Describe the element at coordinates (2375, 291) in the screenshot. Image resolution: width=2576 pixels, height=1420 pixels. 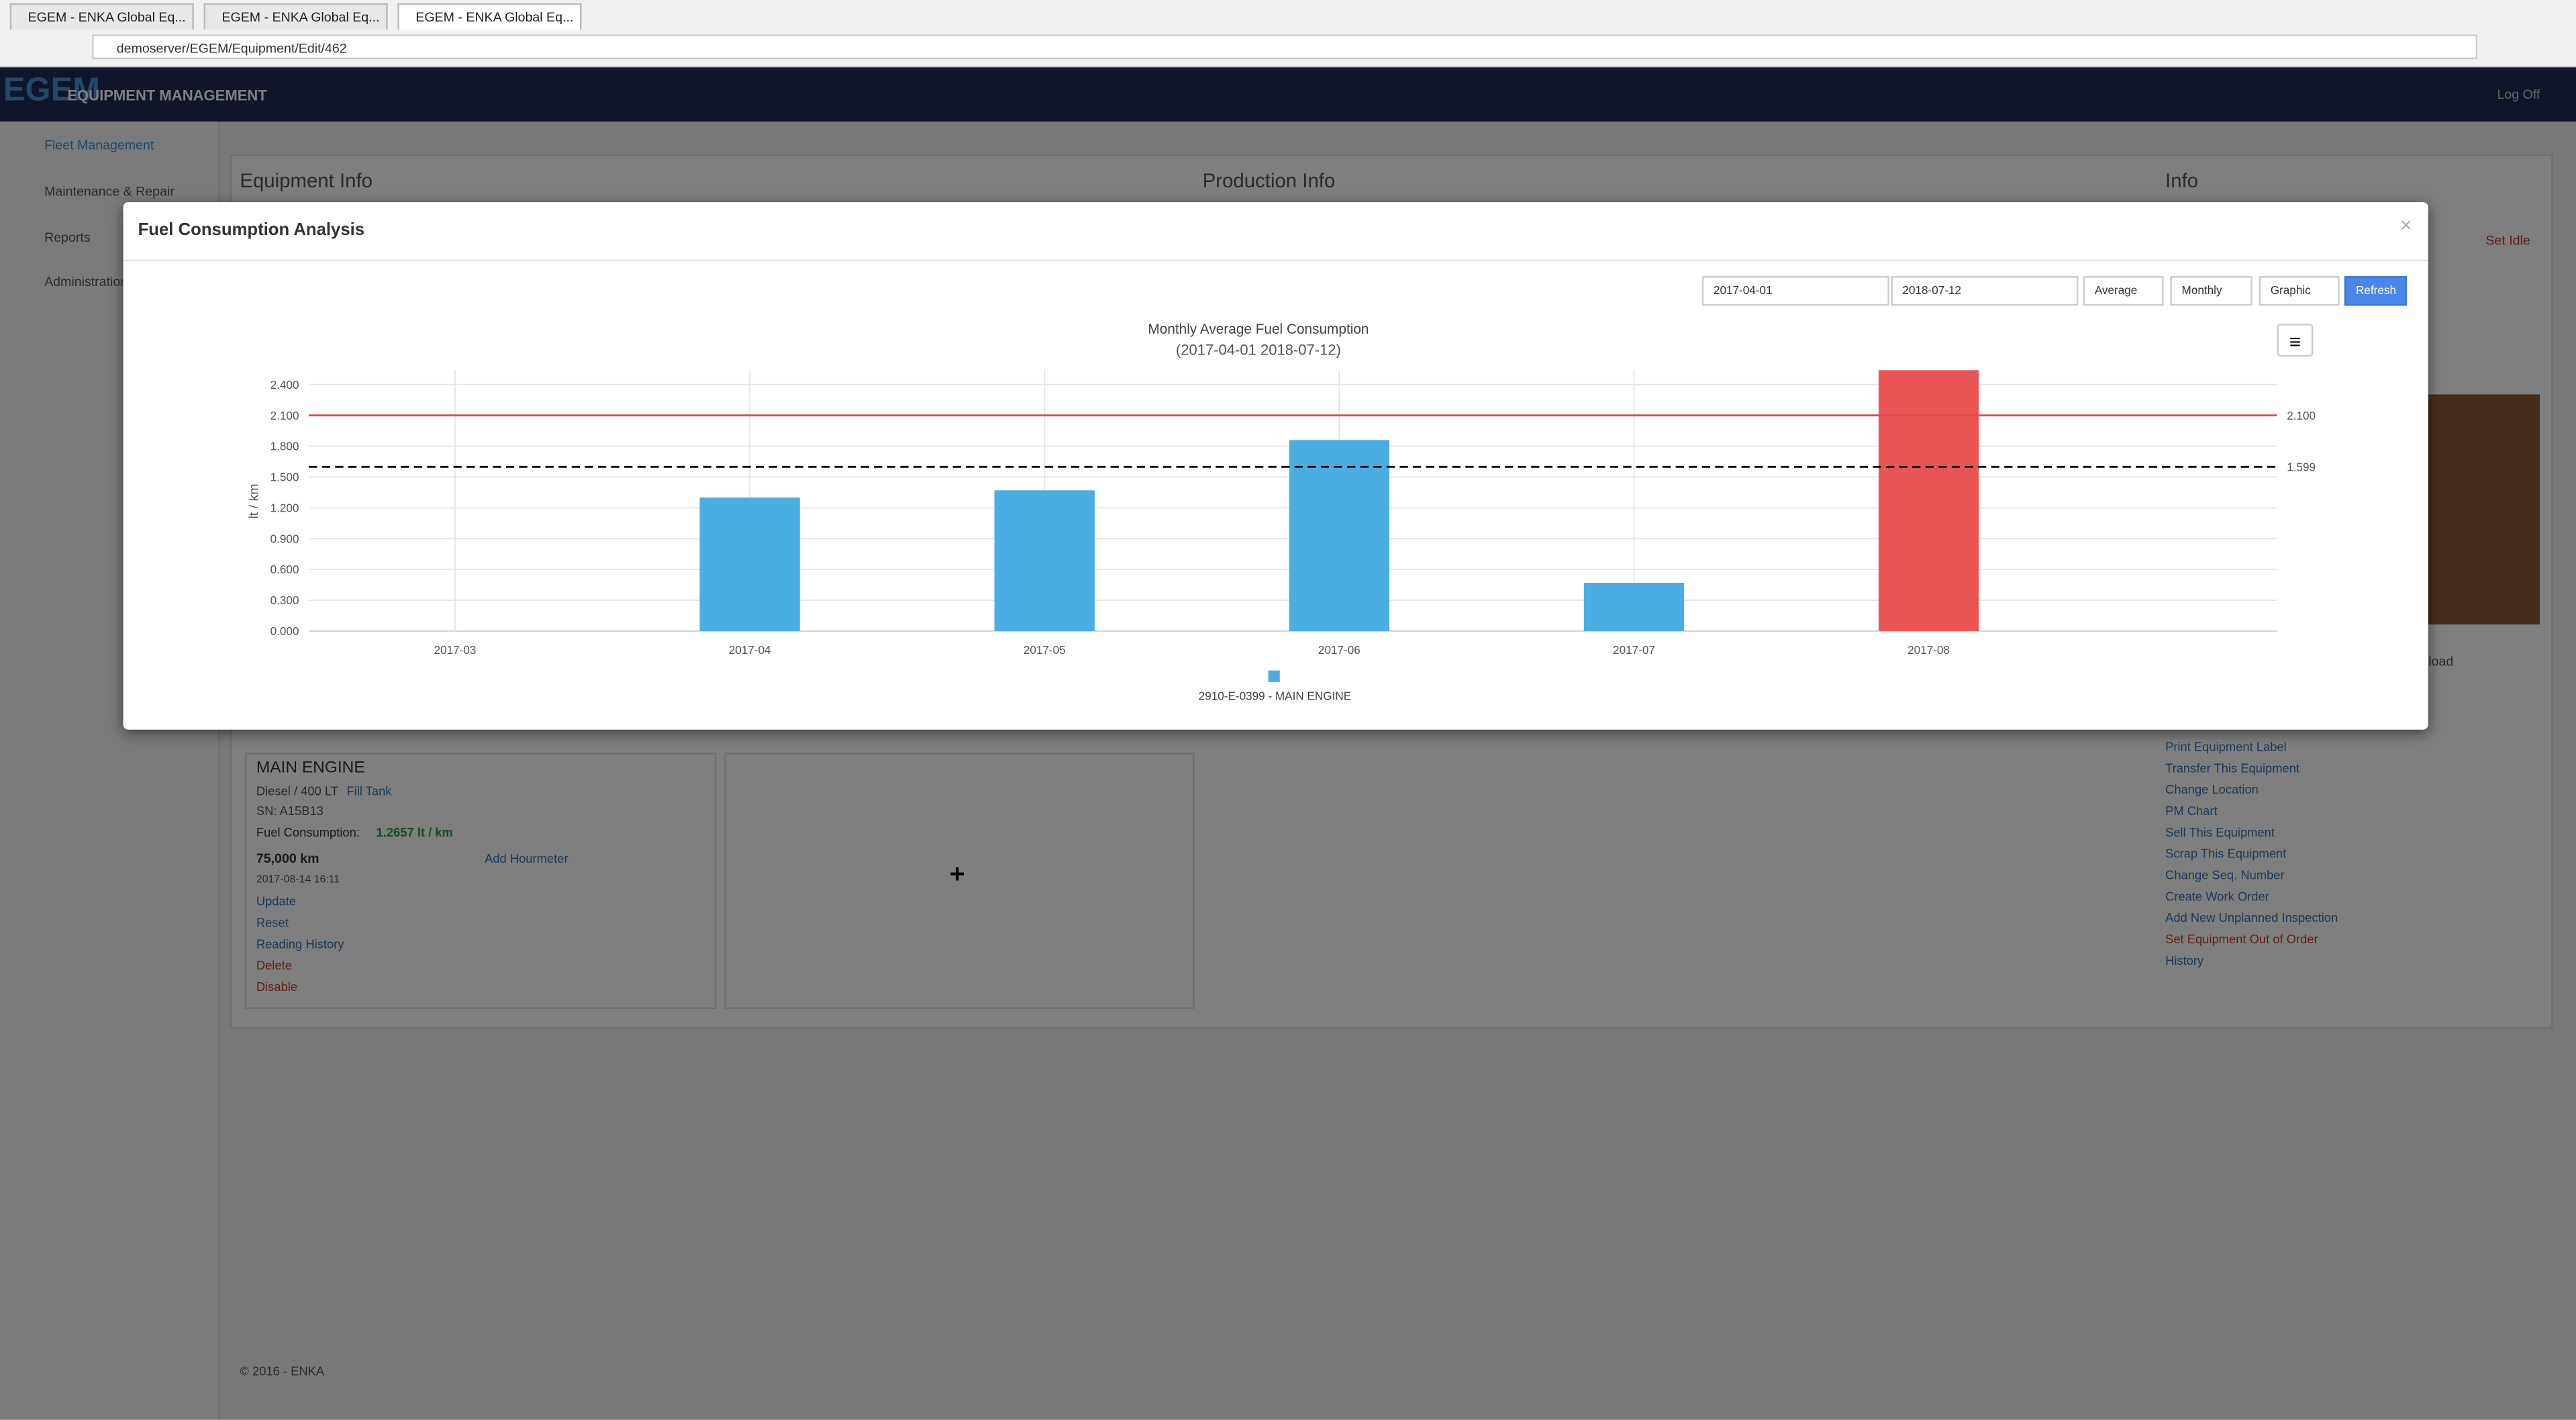
I see `refresh-button: Refresh` at that location.